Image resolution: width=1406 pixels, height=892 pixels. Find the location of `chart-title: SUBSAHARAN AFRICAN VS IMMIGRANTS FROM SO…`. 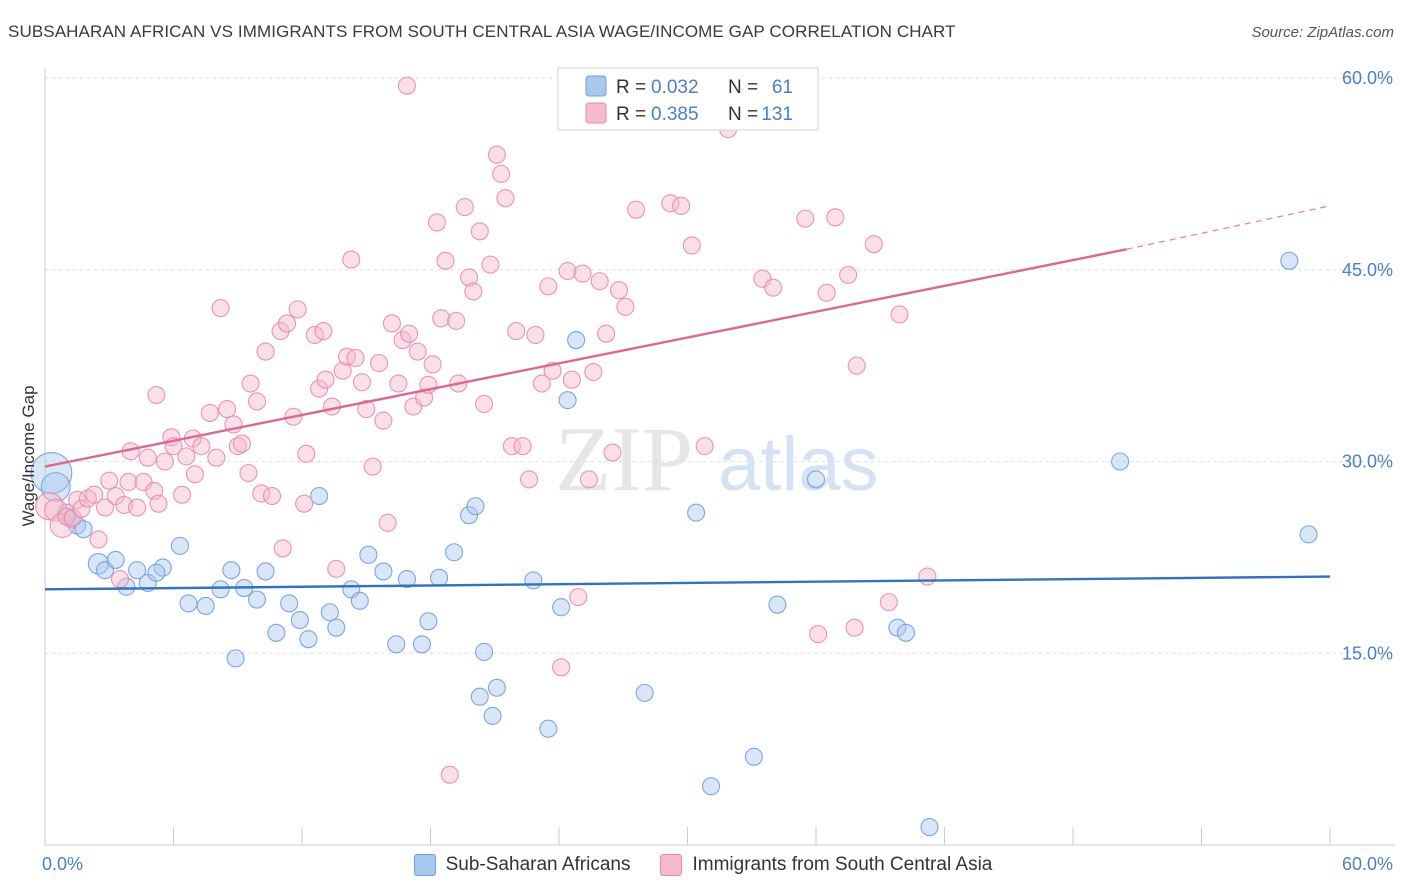

chart-title: SUBSAHARAN AFRICAN VS IMMIGRANTS FROM SO… is located at coordinates (482, 31).